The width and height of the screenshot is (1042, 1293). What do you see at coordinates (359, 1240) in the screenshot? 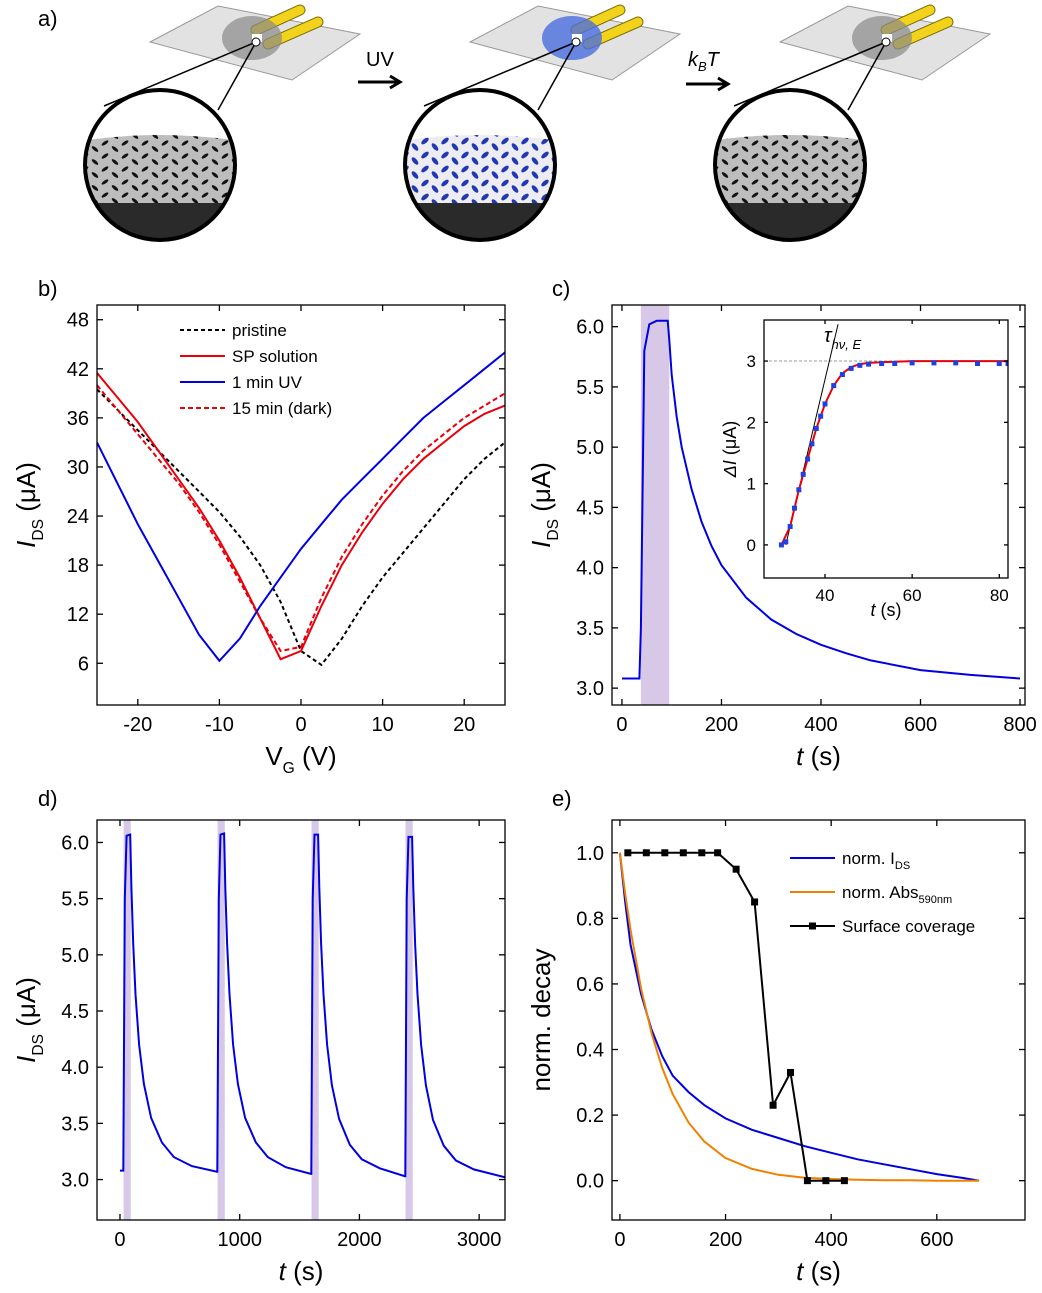
I see `x-tick-label: 2000` at bounding box center [359, 1240].